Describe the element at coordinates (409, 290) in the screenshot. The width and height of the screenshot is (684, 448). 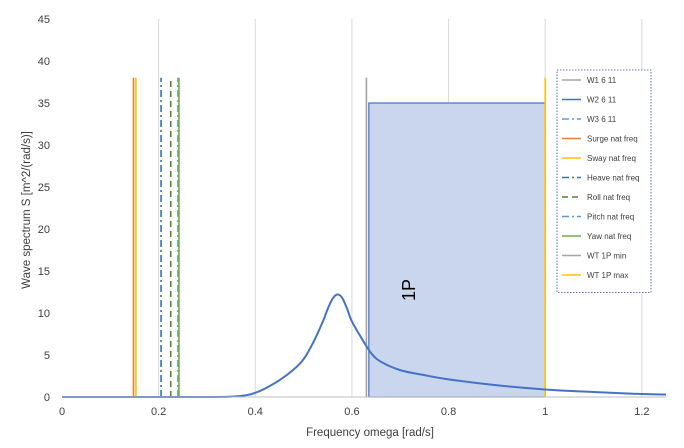
I see `region-label: 1P` at that location.